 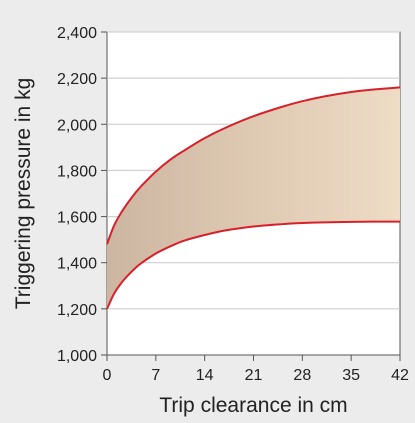 I want to click on x-tick-label: 35, so click(x=351, y=375).